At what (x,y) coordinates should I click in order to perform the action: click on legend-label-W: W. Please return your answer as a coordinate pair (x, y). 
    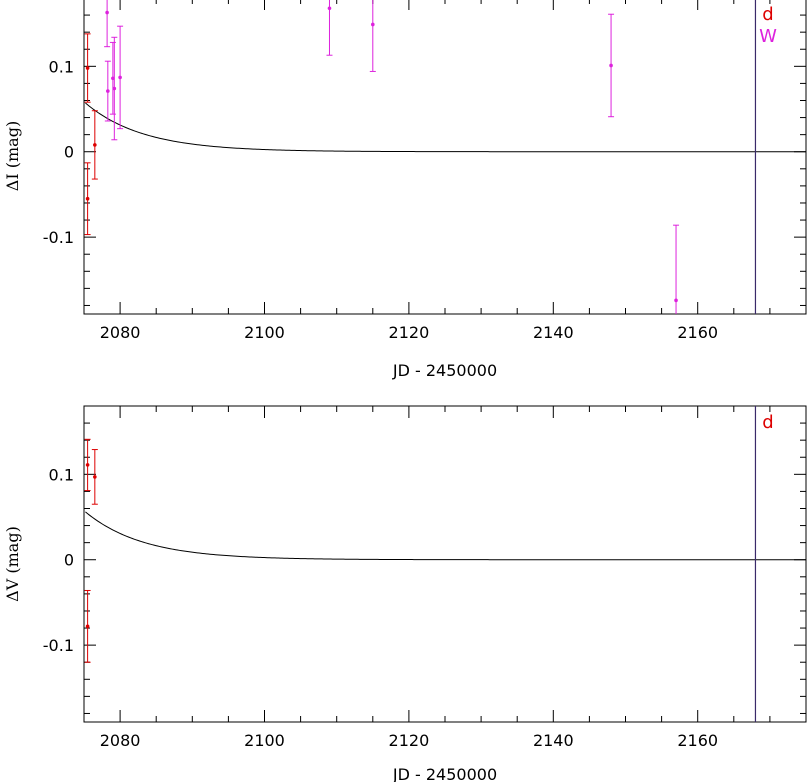
    Looking at the image, I should click on (768, 36).